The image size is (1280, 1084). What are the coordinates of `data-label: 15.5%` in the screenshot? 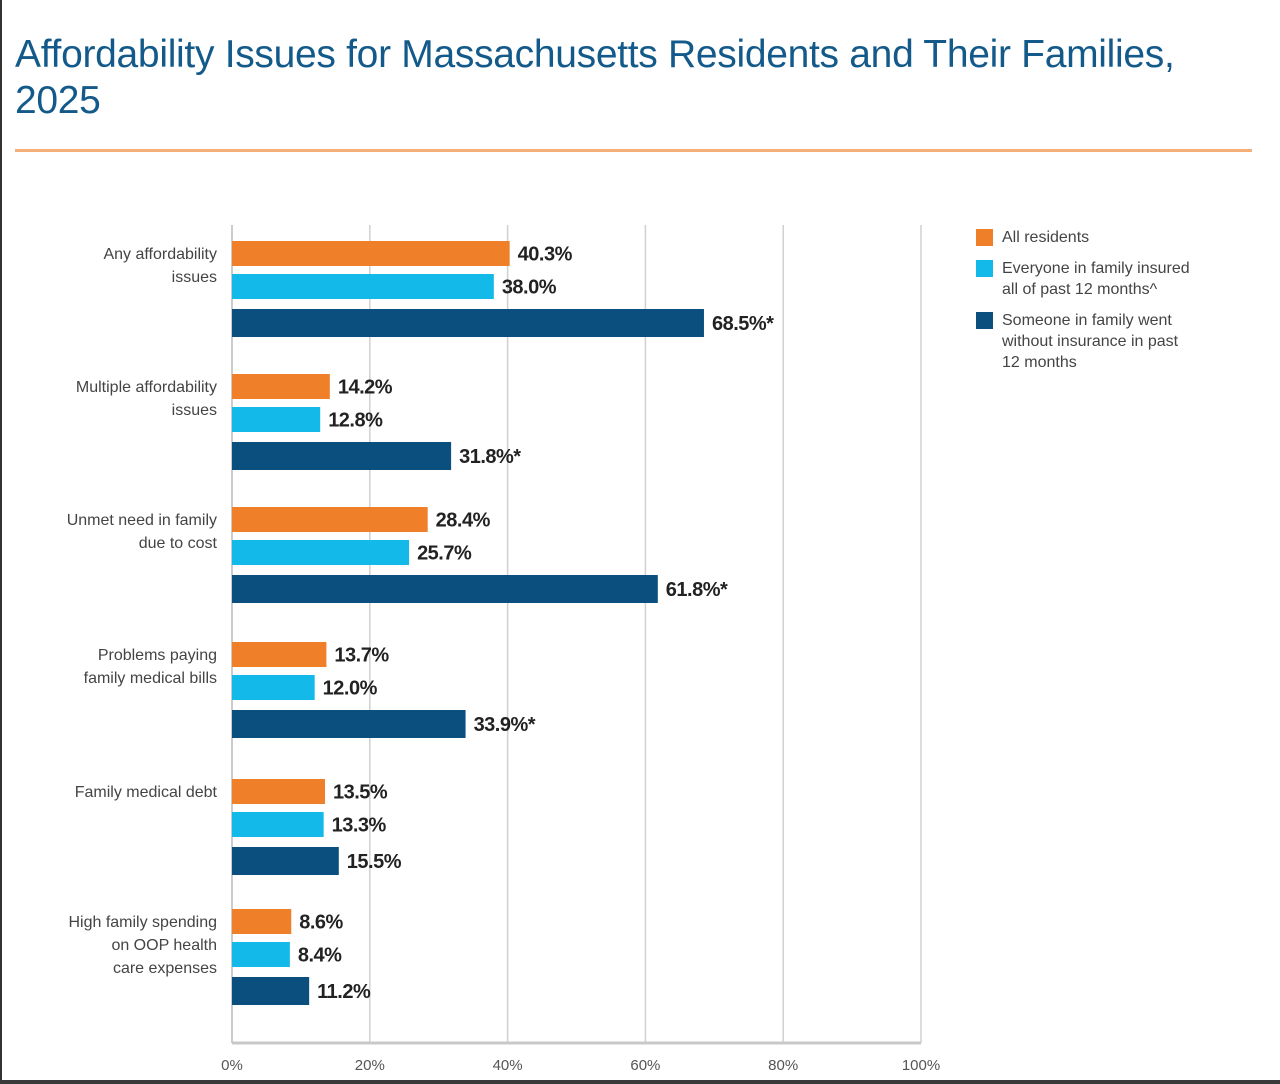 It's located at (374, 862).